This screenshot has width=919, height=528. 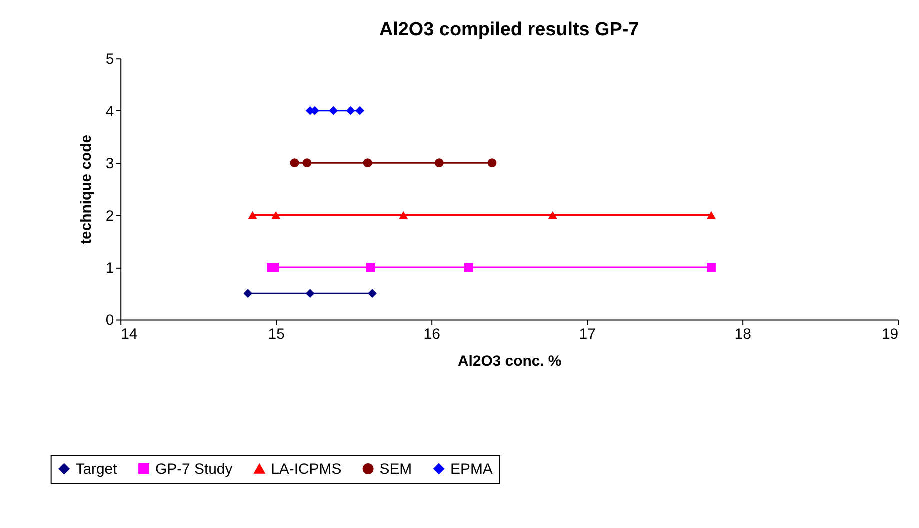 I want to click on legend-label: EPMA, so click(x=471, y=469).